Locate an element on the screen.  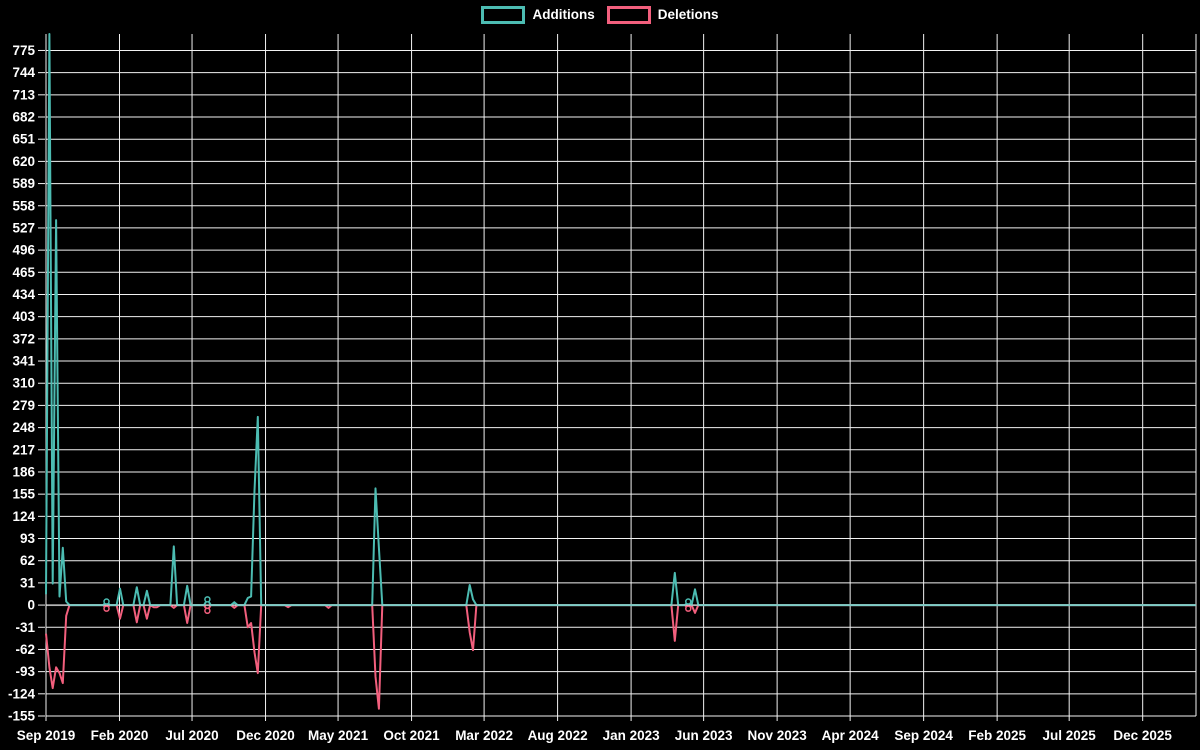
legend-item-deletions: Deletions is located at coordinates (662, 15).